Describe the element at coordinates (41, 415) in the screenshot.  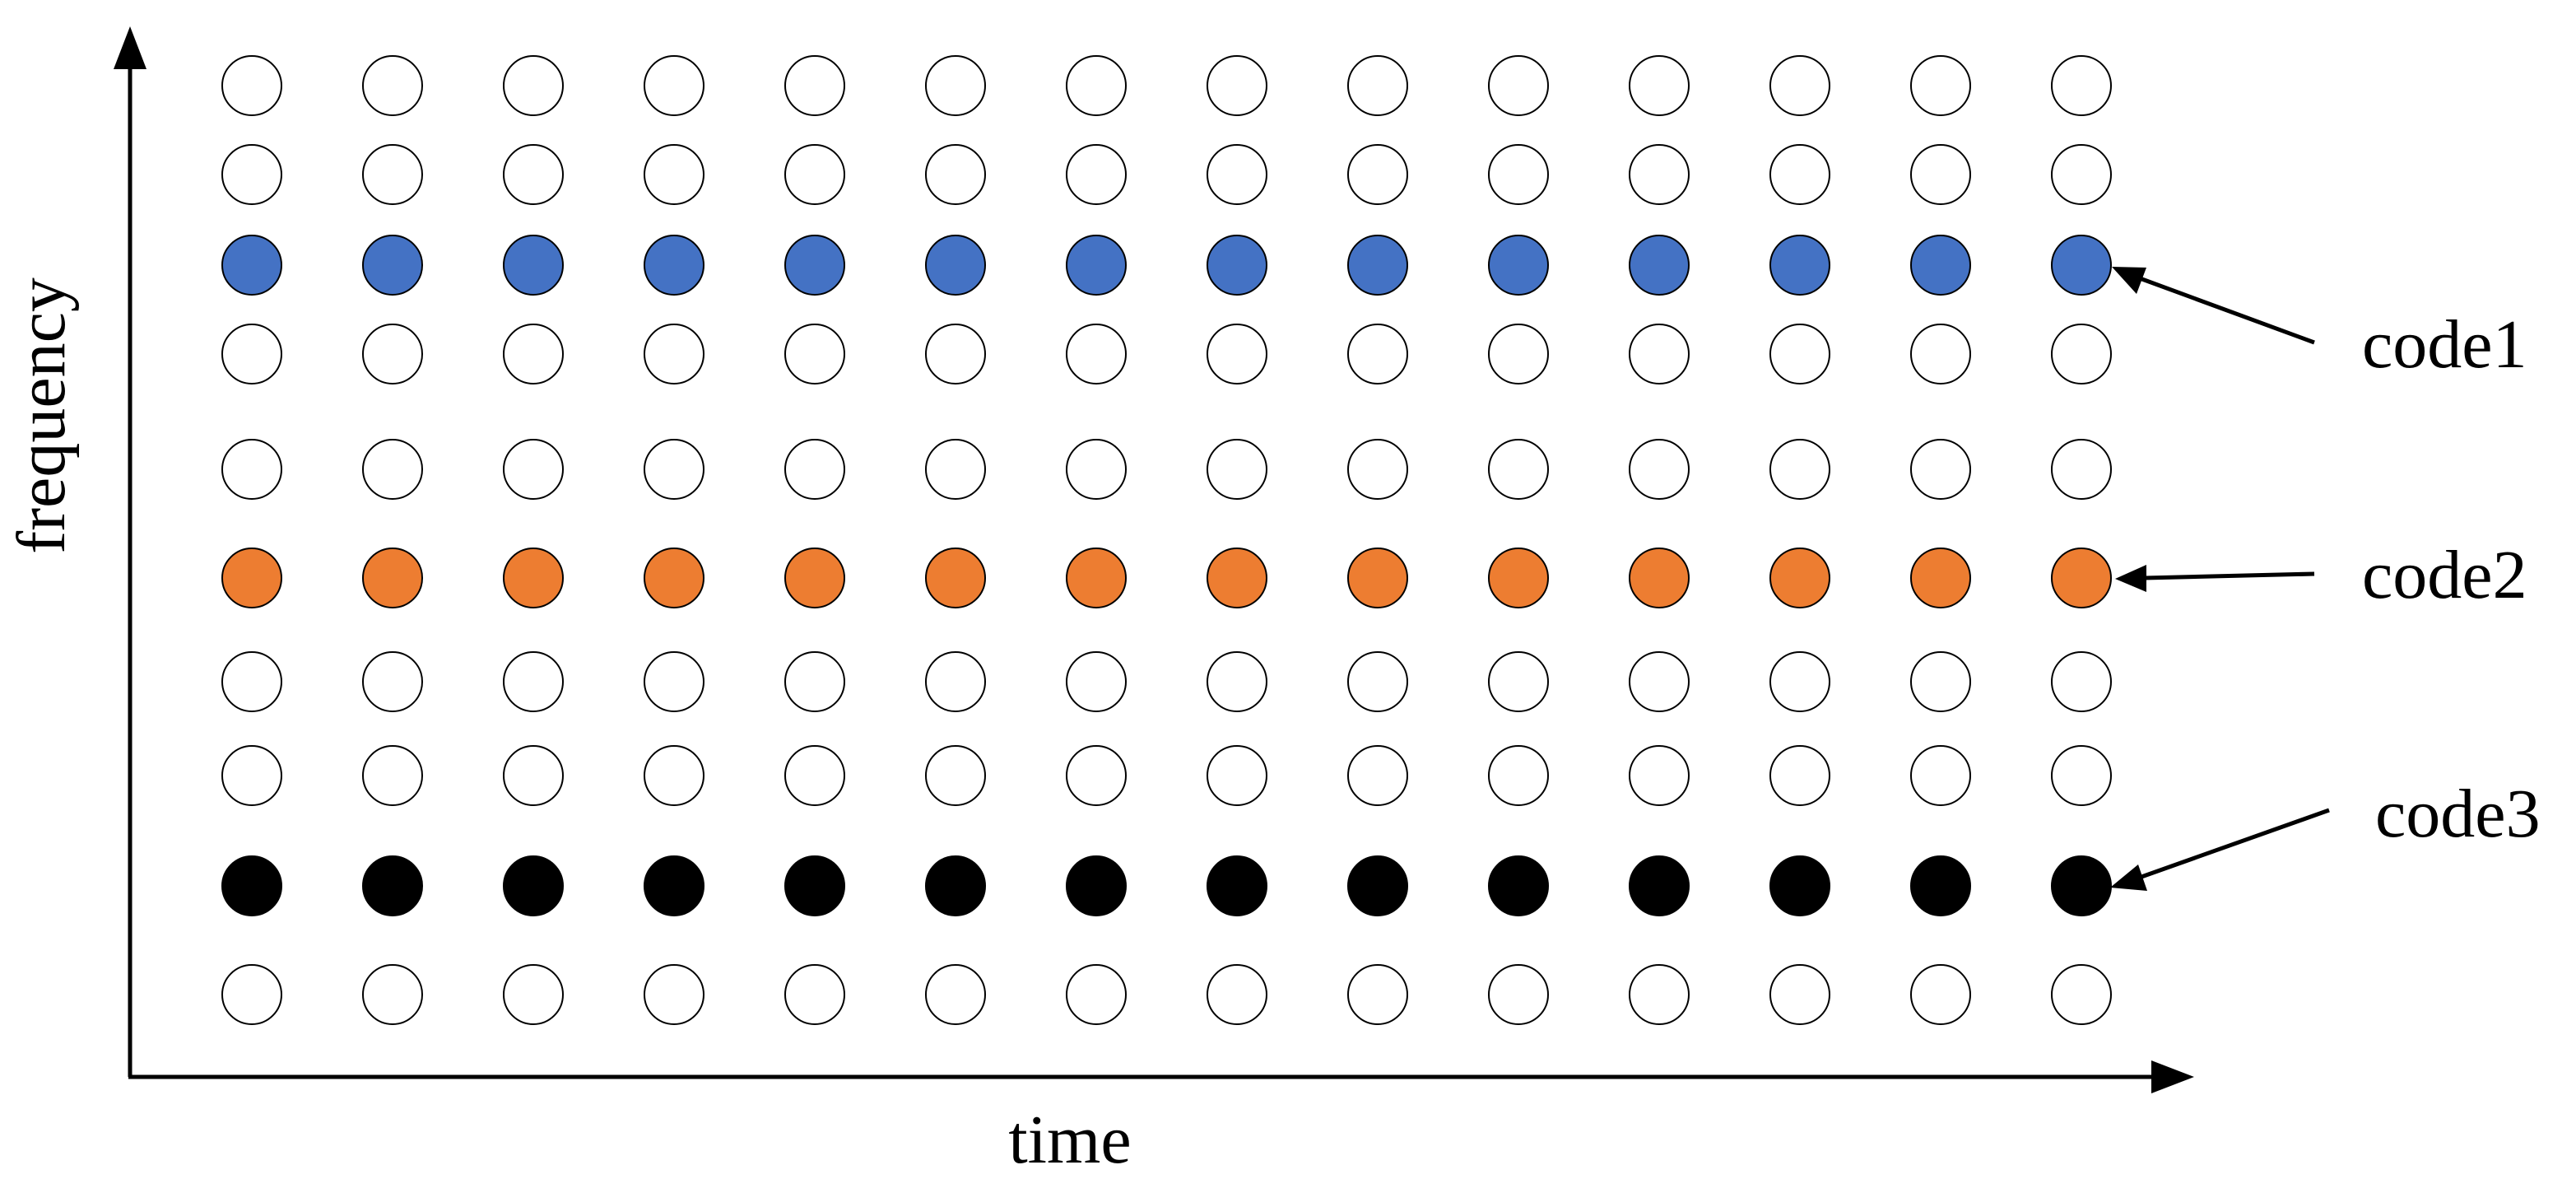
I see `y-axis-title: frequency` at that location.